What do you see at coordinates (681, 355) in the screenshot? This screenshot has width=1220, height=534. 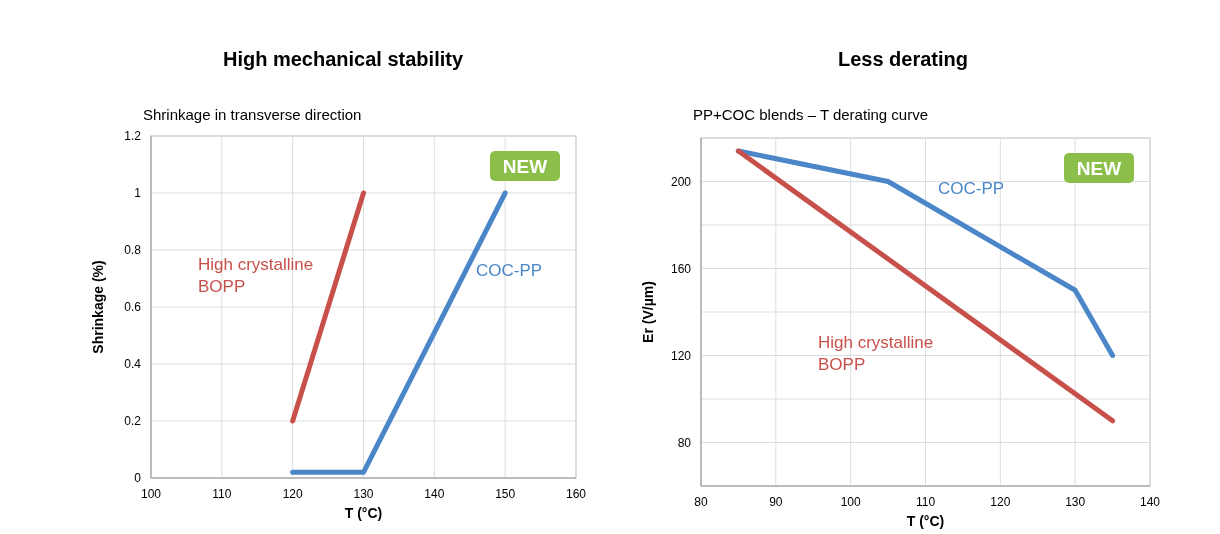 I see `y-tick-label: 120` at bounding box center [681, 355].